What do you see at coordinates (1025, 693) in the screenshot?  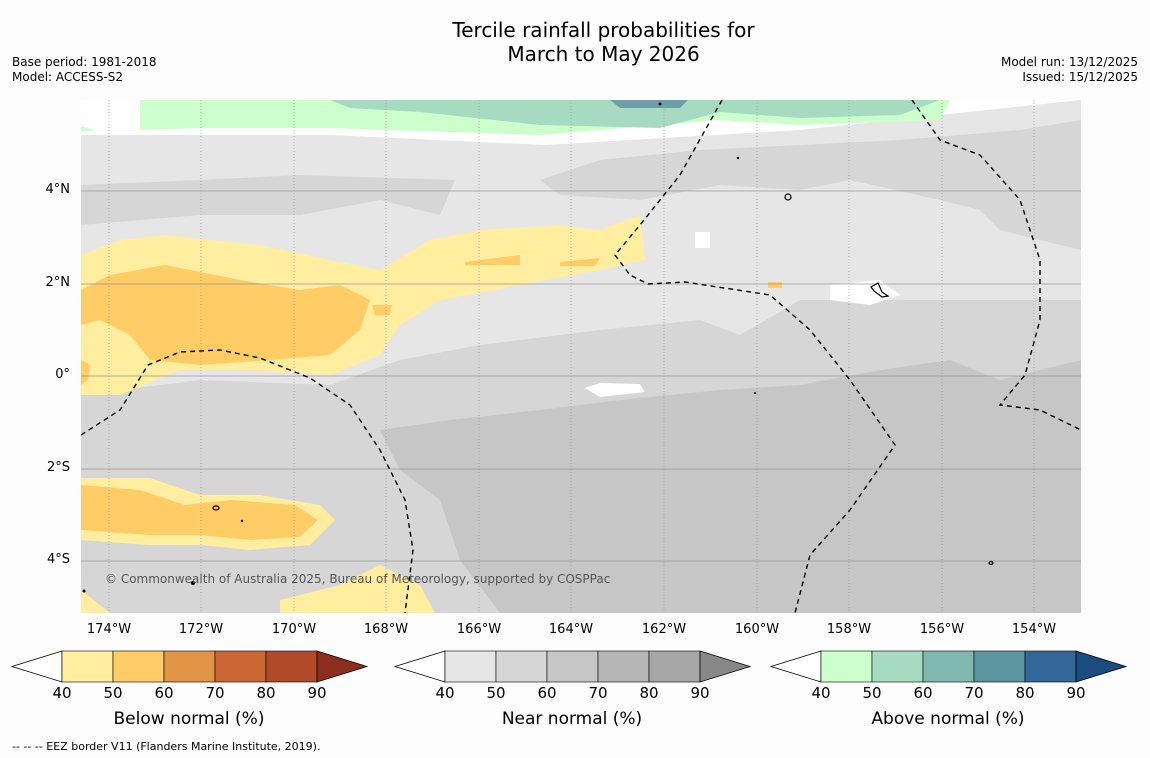 I see `cb3-tick: 80` at bounding box center [1025, 693].